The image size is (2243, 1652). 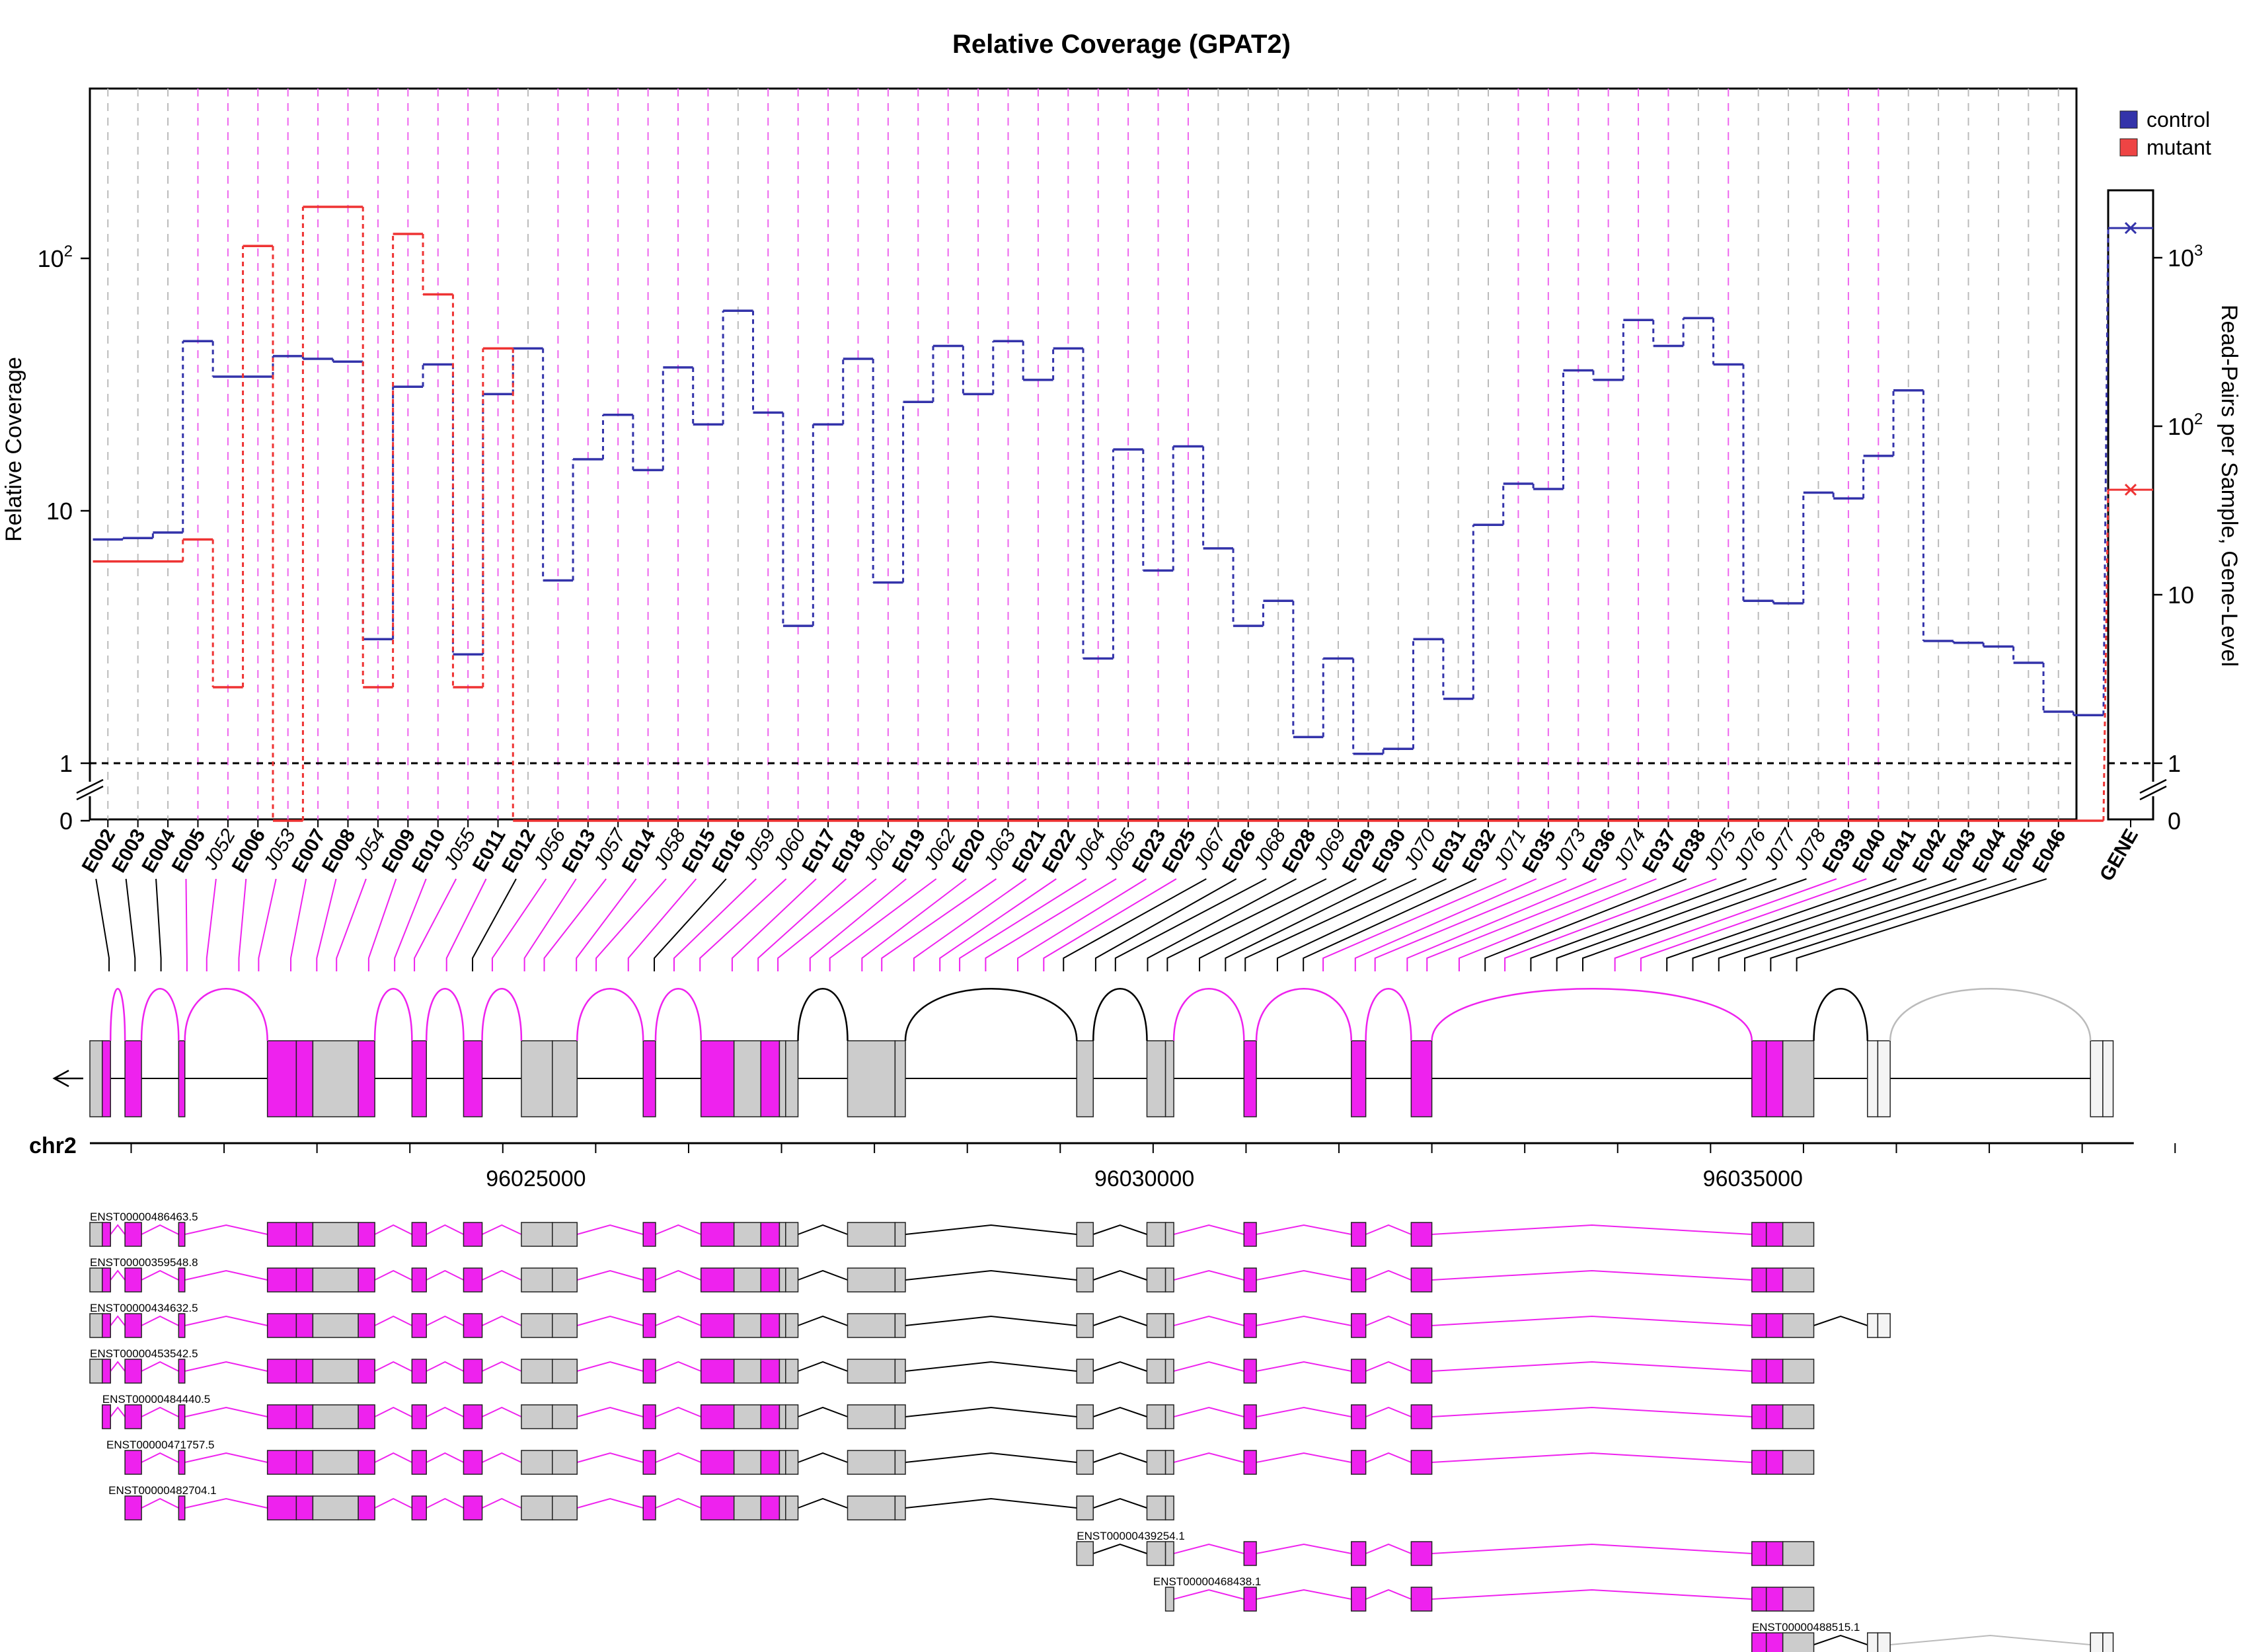 I want to click on connector-E019, so click(x=858, y=924).